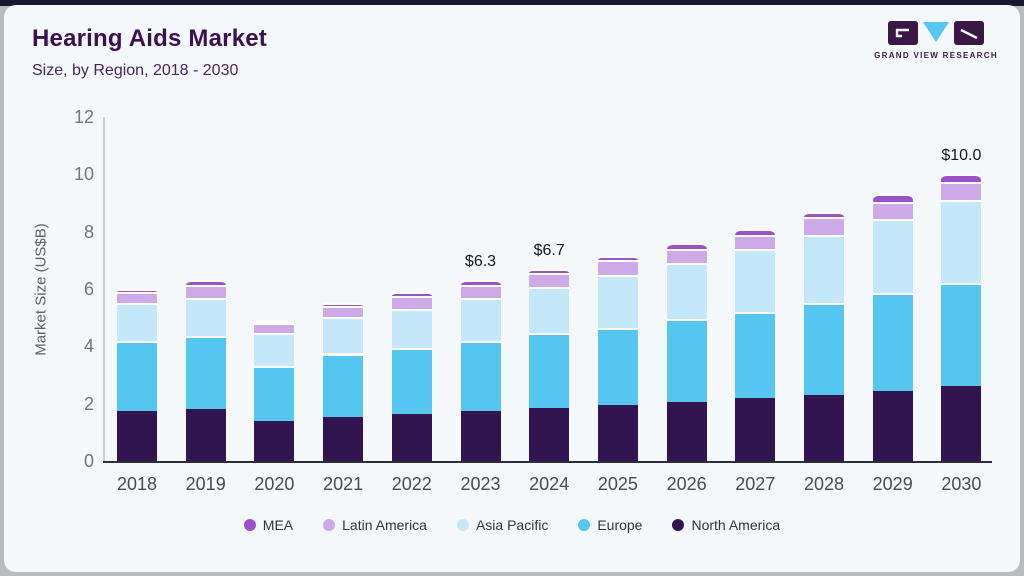 This screenshot has width=1024, height=576. I want to click on x-axis-label-2028: 2028, so click(824, 484).